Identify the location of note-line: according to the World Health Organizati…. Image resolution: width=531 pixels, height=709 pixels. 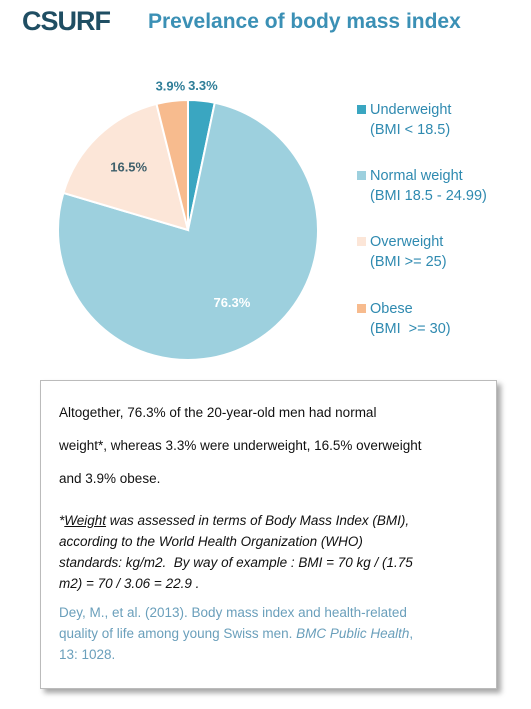
(211, 541).